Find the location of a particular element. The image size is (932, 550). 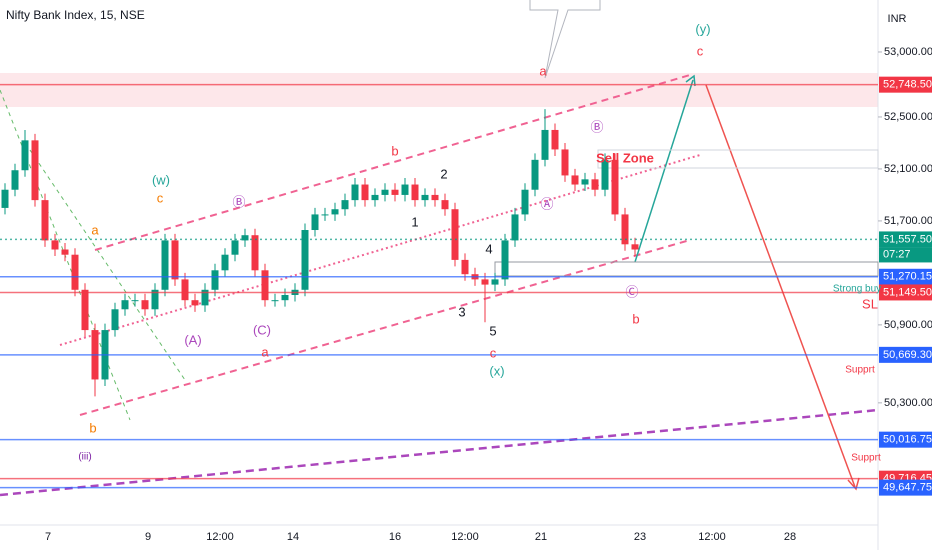

x-tick-label: 28 is located at coordinates (790, 537).